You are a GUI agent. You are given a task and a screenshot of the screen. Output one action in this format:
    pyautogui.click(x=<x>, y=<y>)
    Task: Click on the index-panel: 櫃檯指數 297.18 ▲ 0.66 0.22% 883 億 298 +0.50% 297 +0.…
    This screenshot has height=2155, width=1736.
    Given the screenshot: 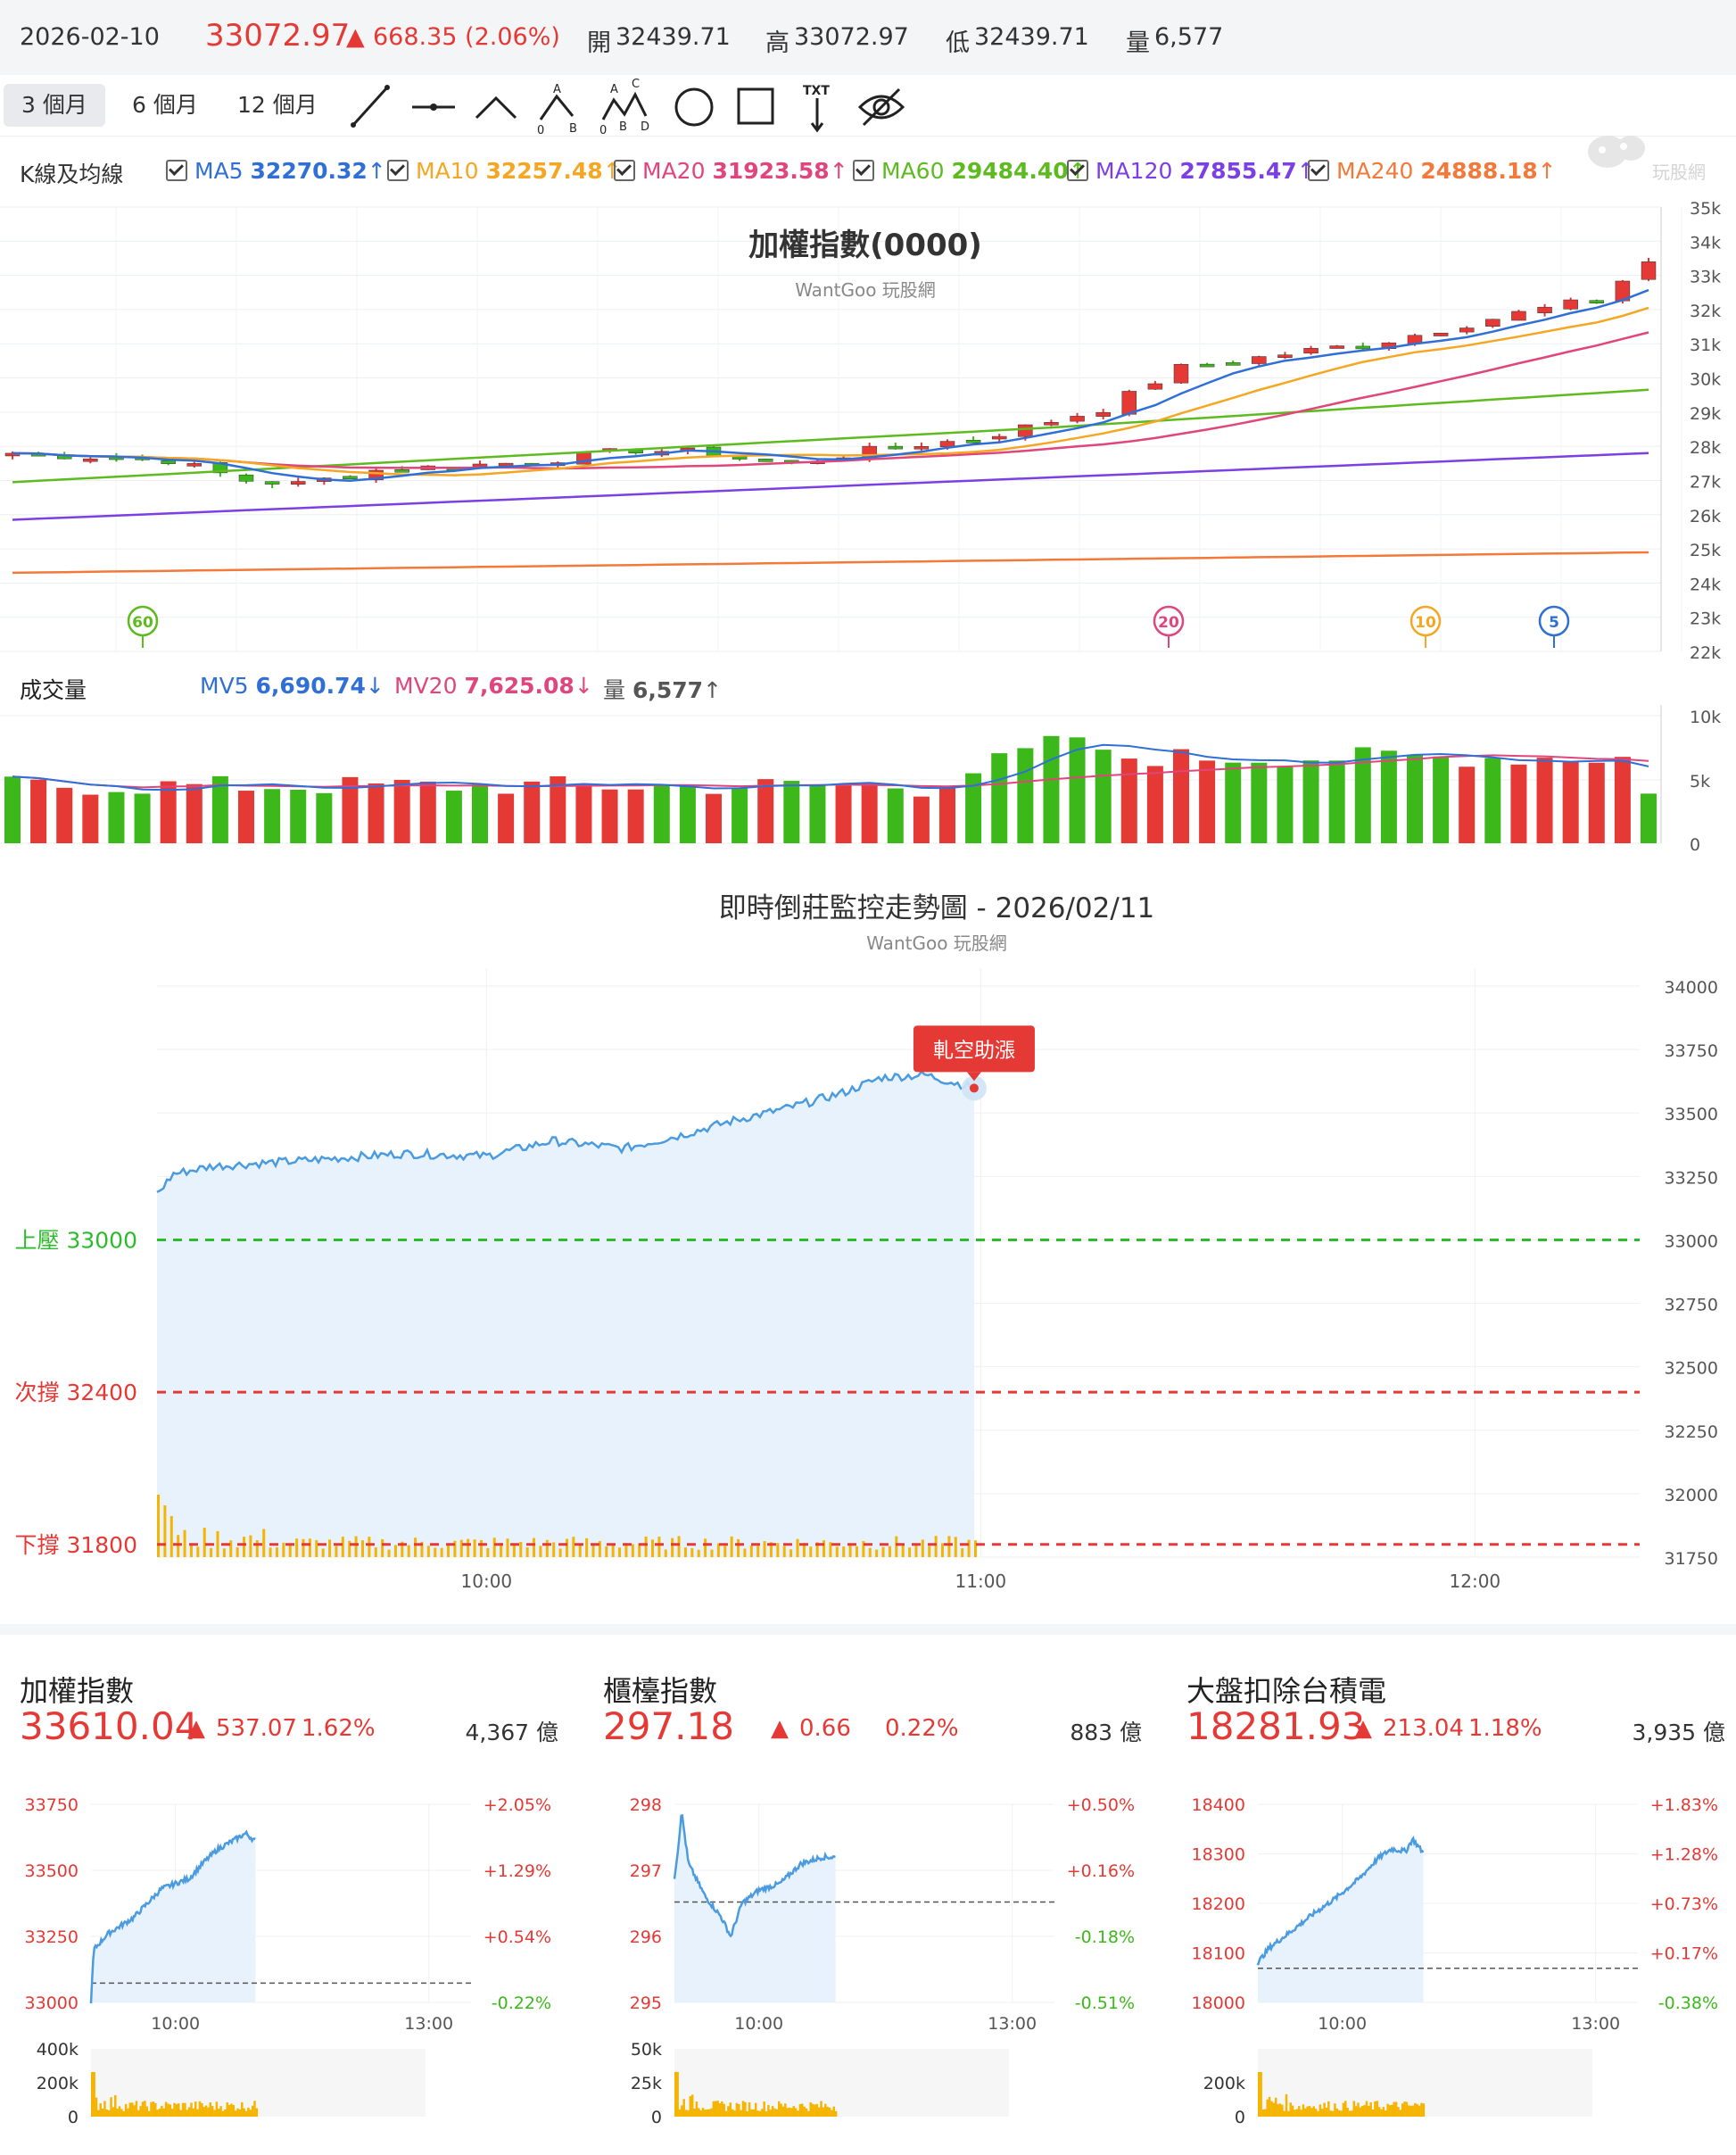 What is the action you would take?
    pyautogui.click(x=868, y=1895)
    